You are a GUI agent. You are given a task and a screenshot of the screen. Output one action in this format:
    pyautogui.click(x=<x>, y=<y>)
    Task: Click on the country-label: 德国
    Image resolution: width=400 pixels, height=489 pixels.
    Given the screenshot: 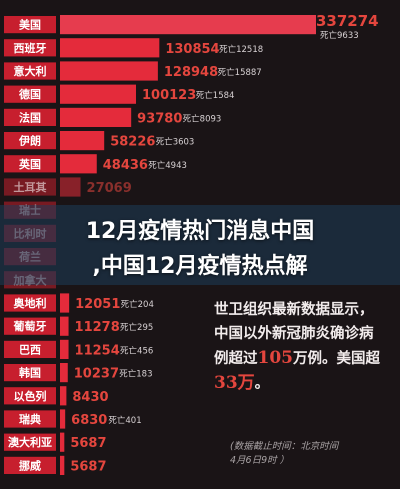 What is the action you would take?
    pyautogui.click(x=29, y=94)
    